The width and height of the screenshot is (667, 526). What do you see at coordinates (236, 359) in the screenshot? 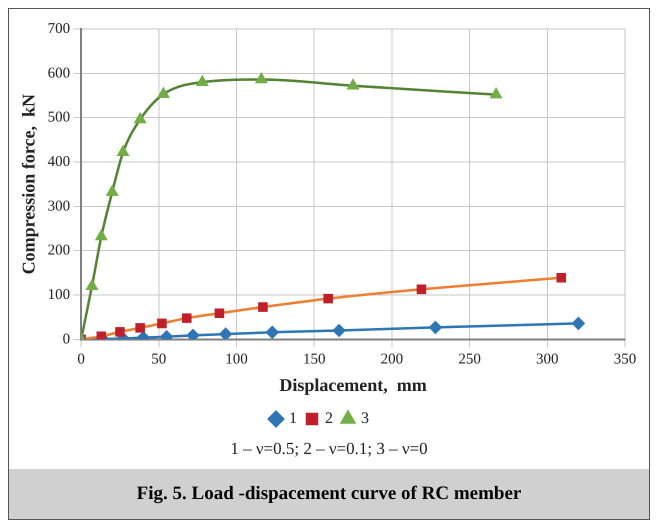
I see `x-tick-label: 100` at bounding box center [236, 359].